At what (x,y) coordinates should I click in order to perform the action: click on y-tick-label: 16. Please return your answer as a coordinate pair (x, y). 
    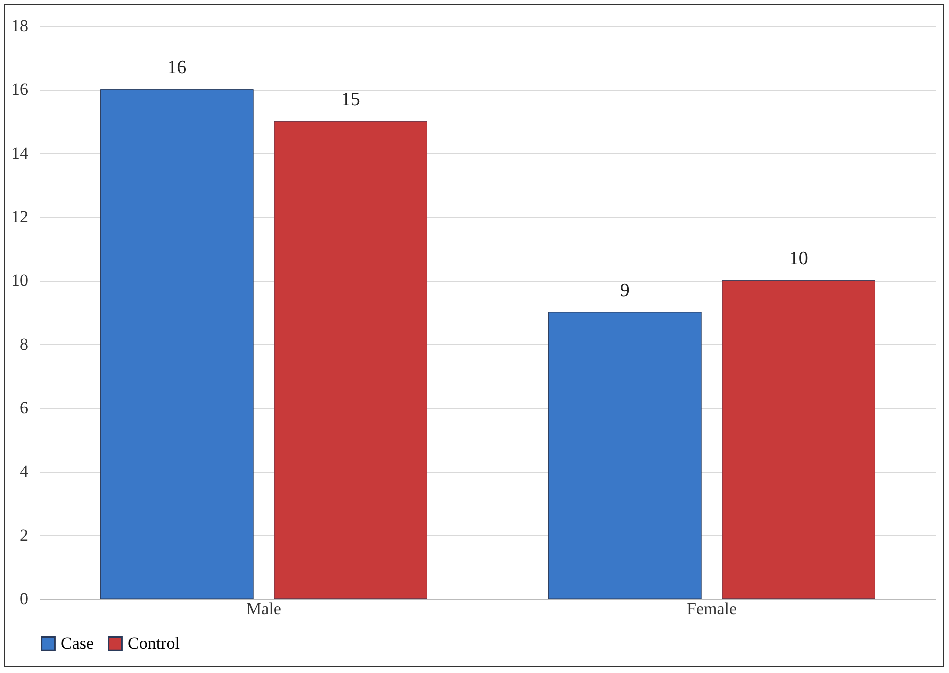
    Looking at the image, I should click on (20, 90).